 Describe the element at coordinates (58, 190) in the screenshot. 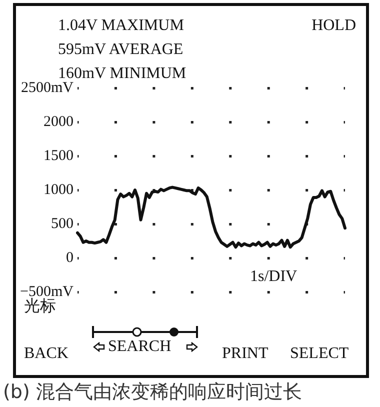

I see `y-tick-label: 1000` at that location.